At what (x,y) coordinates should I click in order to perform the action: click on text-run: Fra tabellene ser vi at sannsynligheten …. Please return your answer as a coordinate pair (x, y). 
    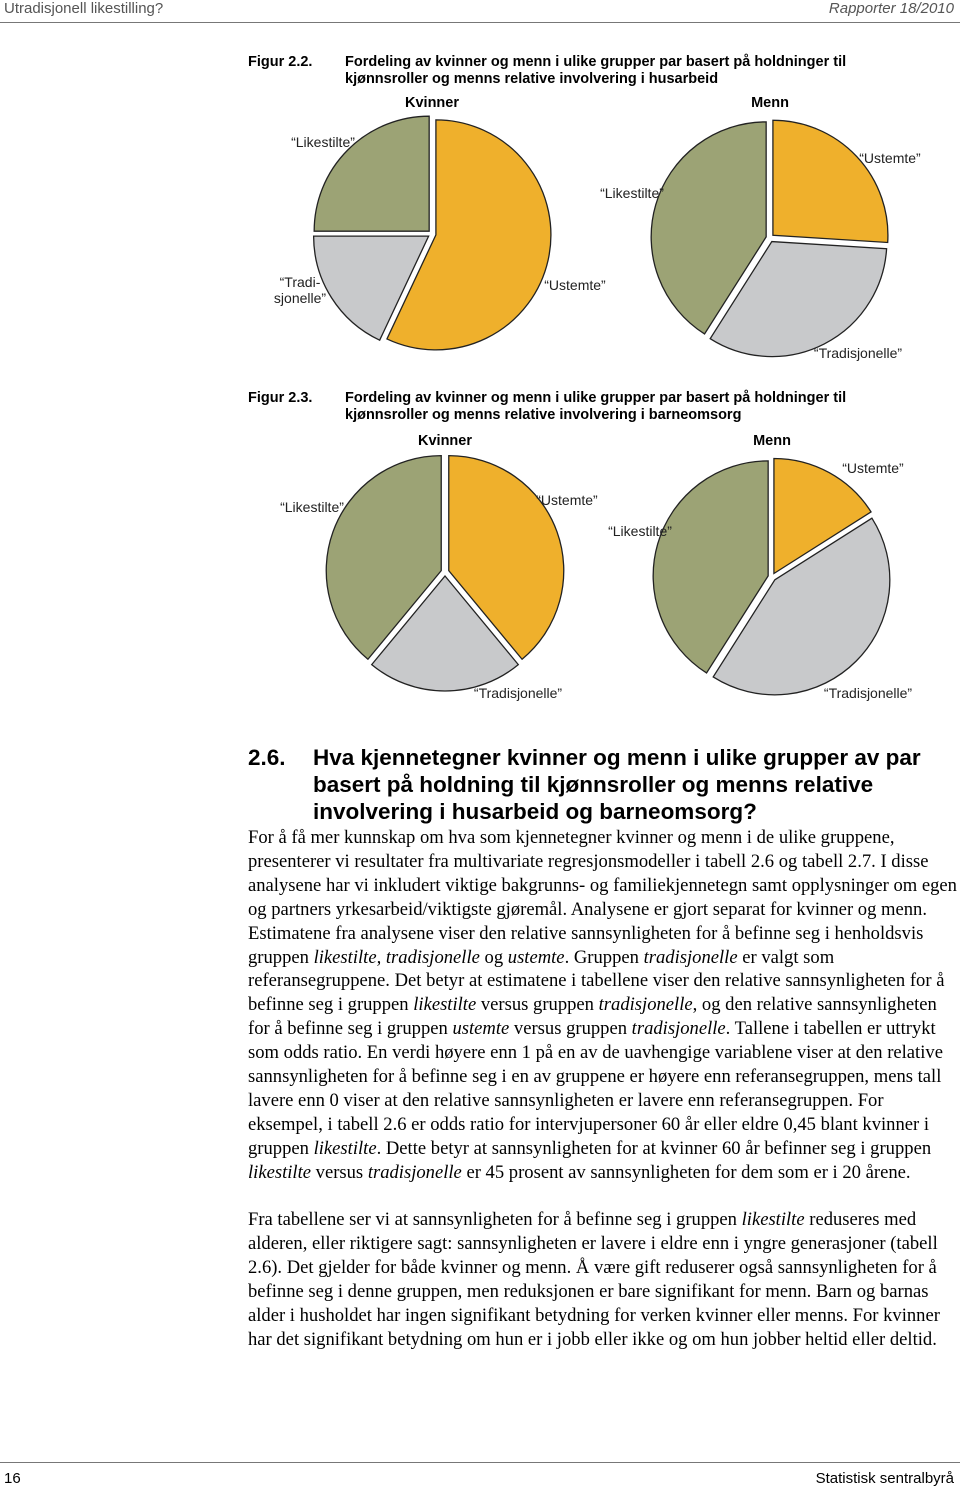
    Looking at the image, I should click on (495, 1220).